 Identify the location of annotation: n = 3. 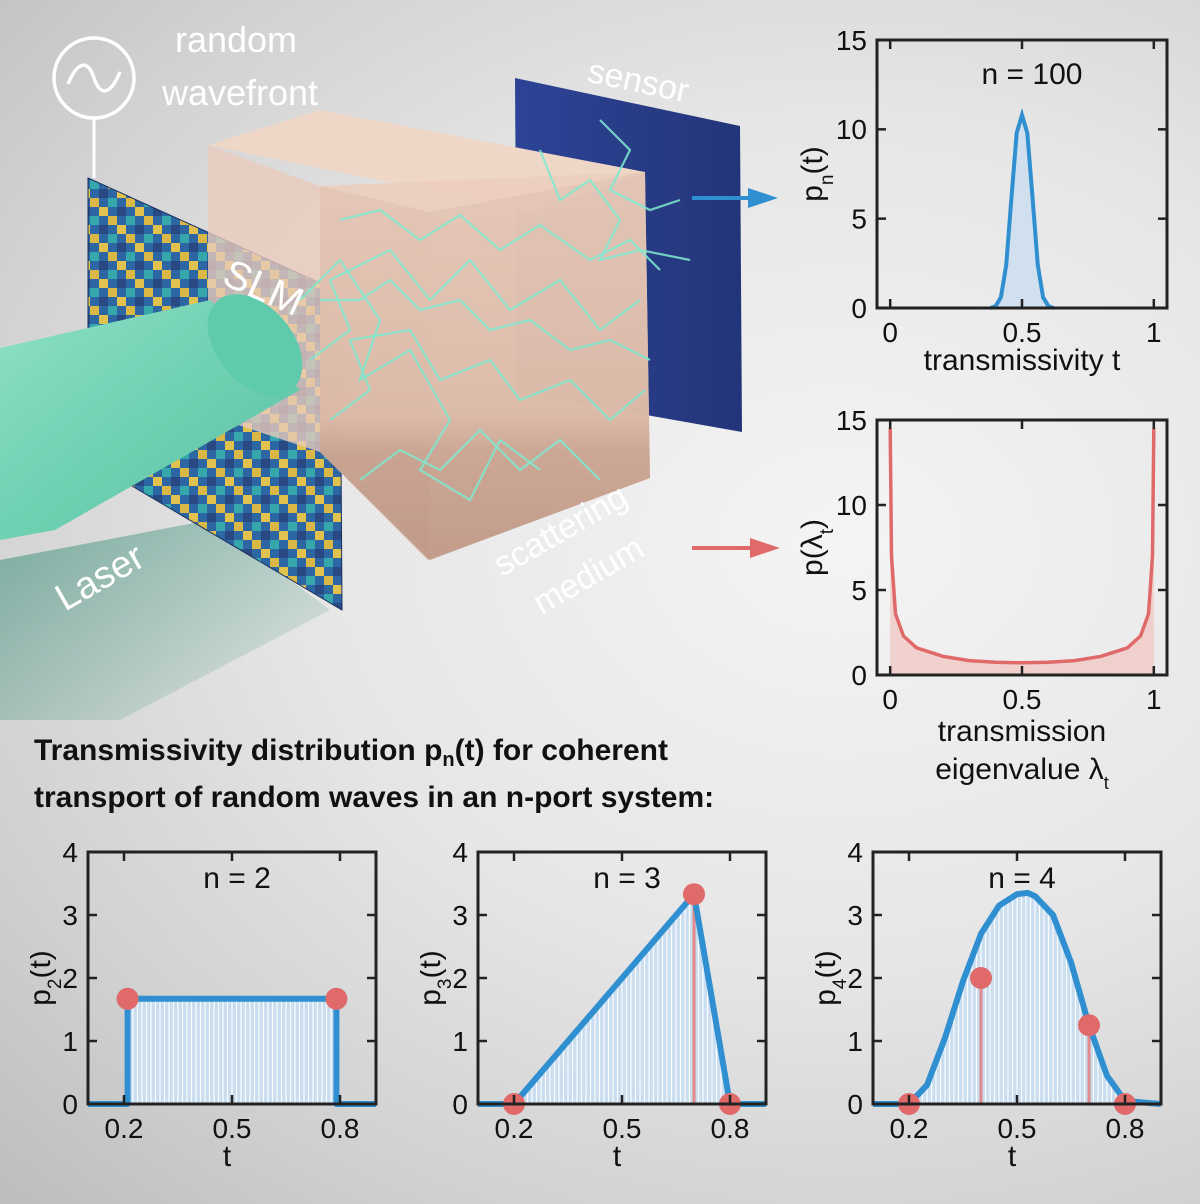
(627, 878).